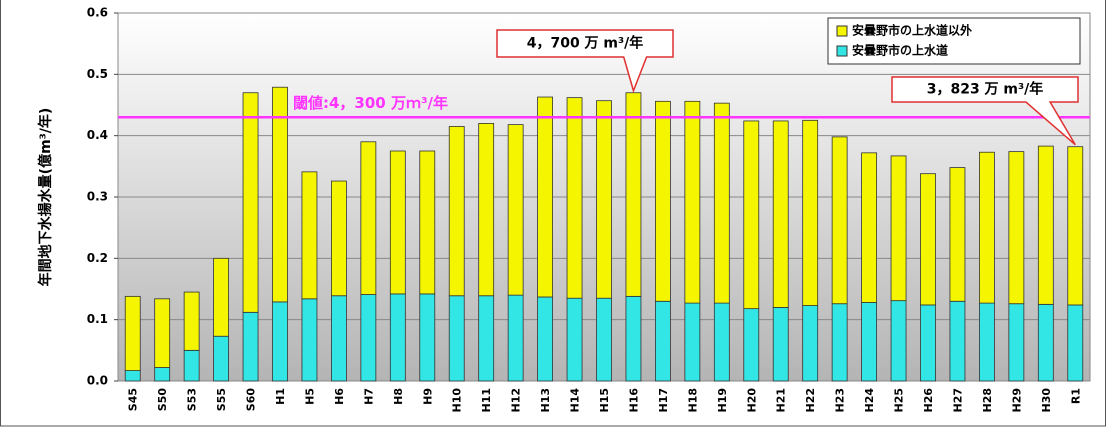 This screenshot has width=1107, height=427. I want to click on x-tick-label: H19, so click(722, 400).